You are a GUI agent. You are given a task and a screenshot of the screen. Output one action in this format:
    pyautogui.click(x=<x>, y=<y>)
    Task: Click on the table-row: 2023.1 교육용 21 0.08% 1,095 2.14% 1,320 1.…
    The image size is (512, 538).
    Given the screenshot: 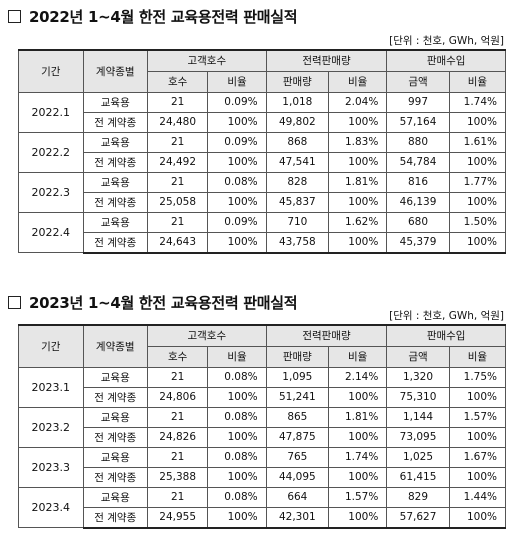 What is the action you would take?
    pyautogui.click(x=262, y=387)
    